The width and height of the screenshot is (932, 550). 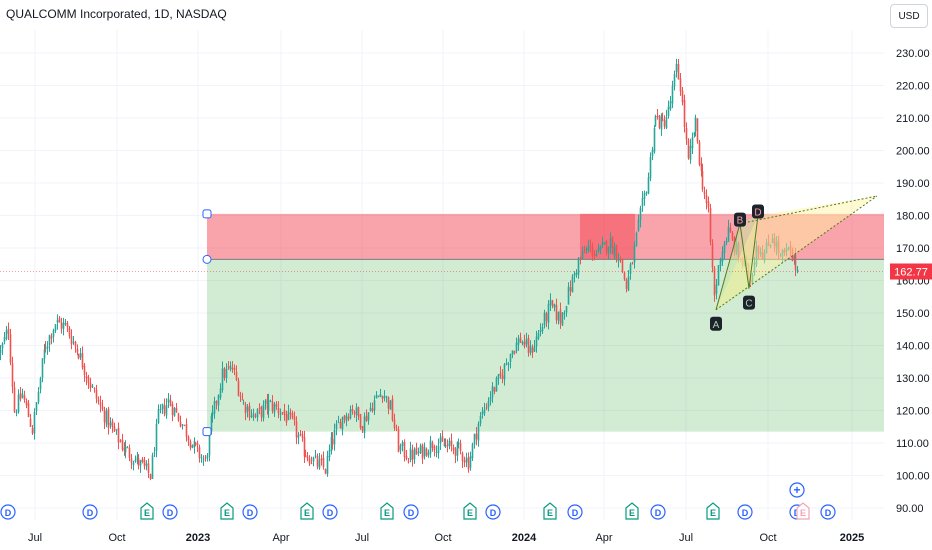 I want to click on svg-text: D, so click(x=330, y=513).